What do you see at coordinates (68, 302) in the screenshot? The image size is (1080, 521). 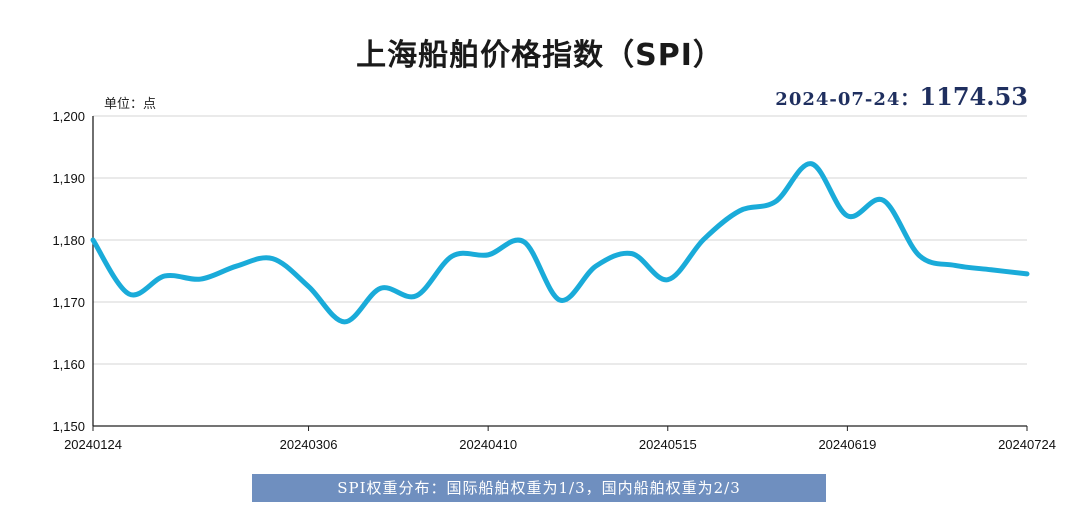 I see `y-tick-label: 1,170` at bounding box center [68, 302].